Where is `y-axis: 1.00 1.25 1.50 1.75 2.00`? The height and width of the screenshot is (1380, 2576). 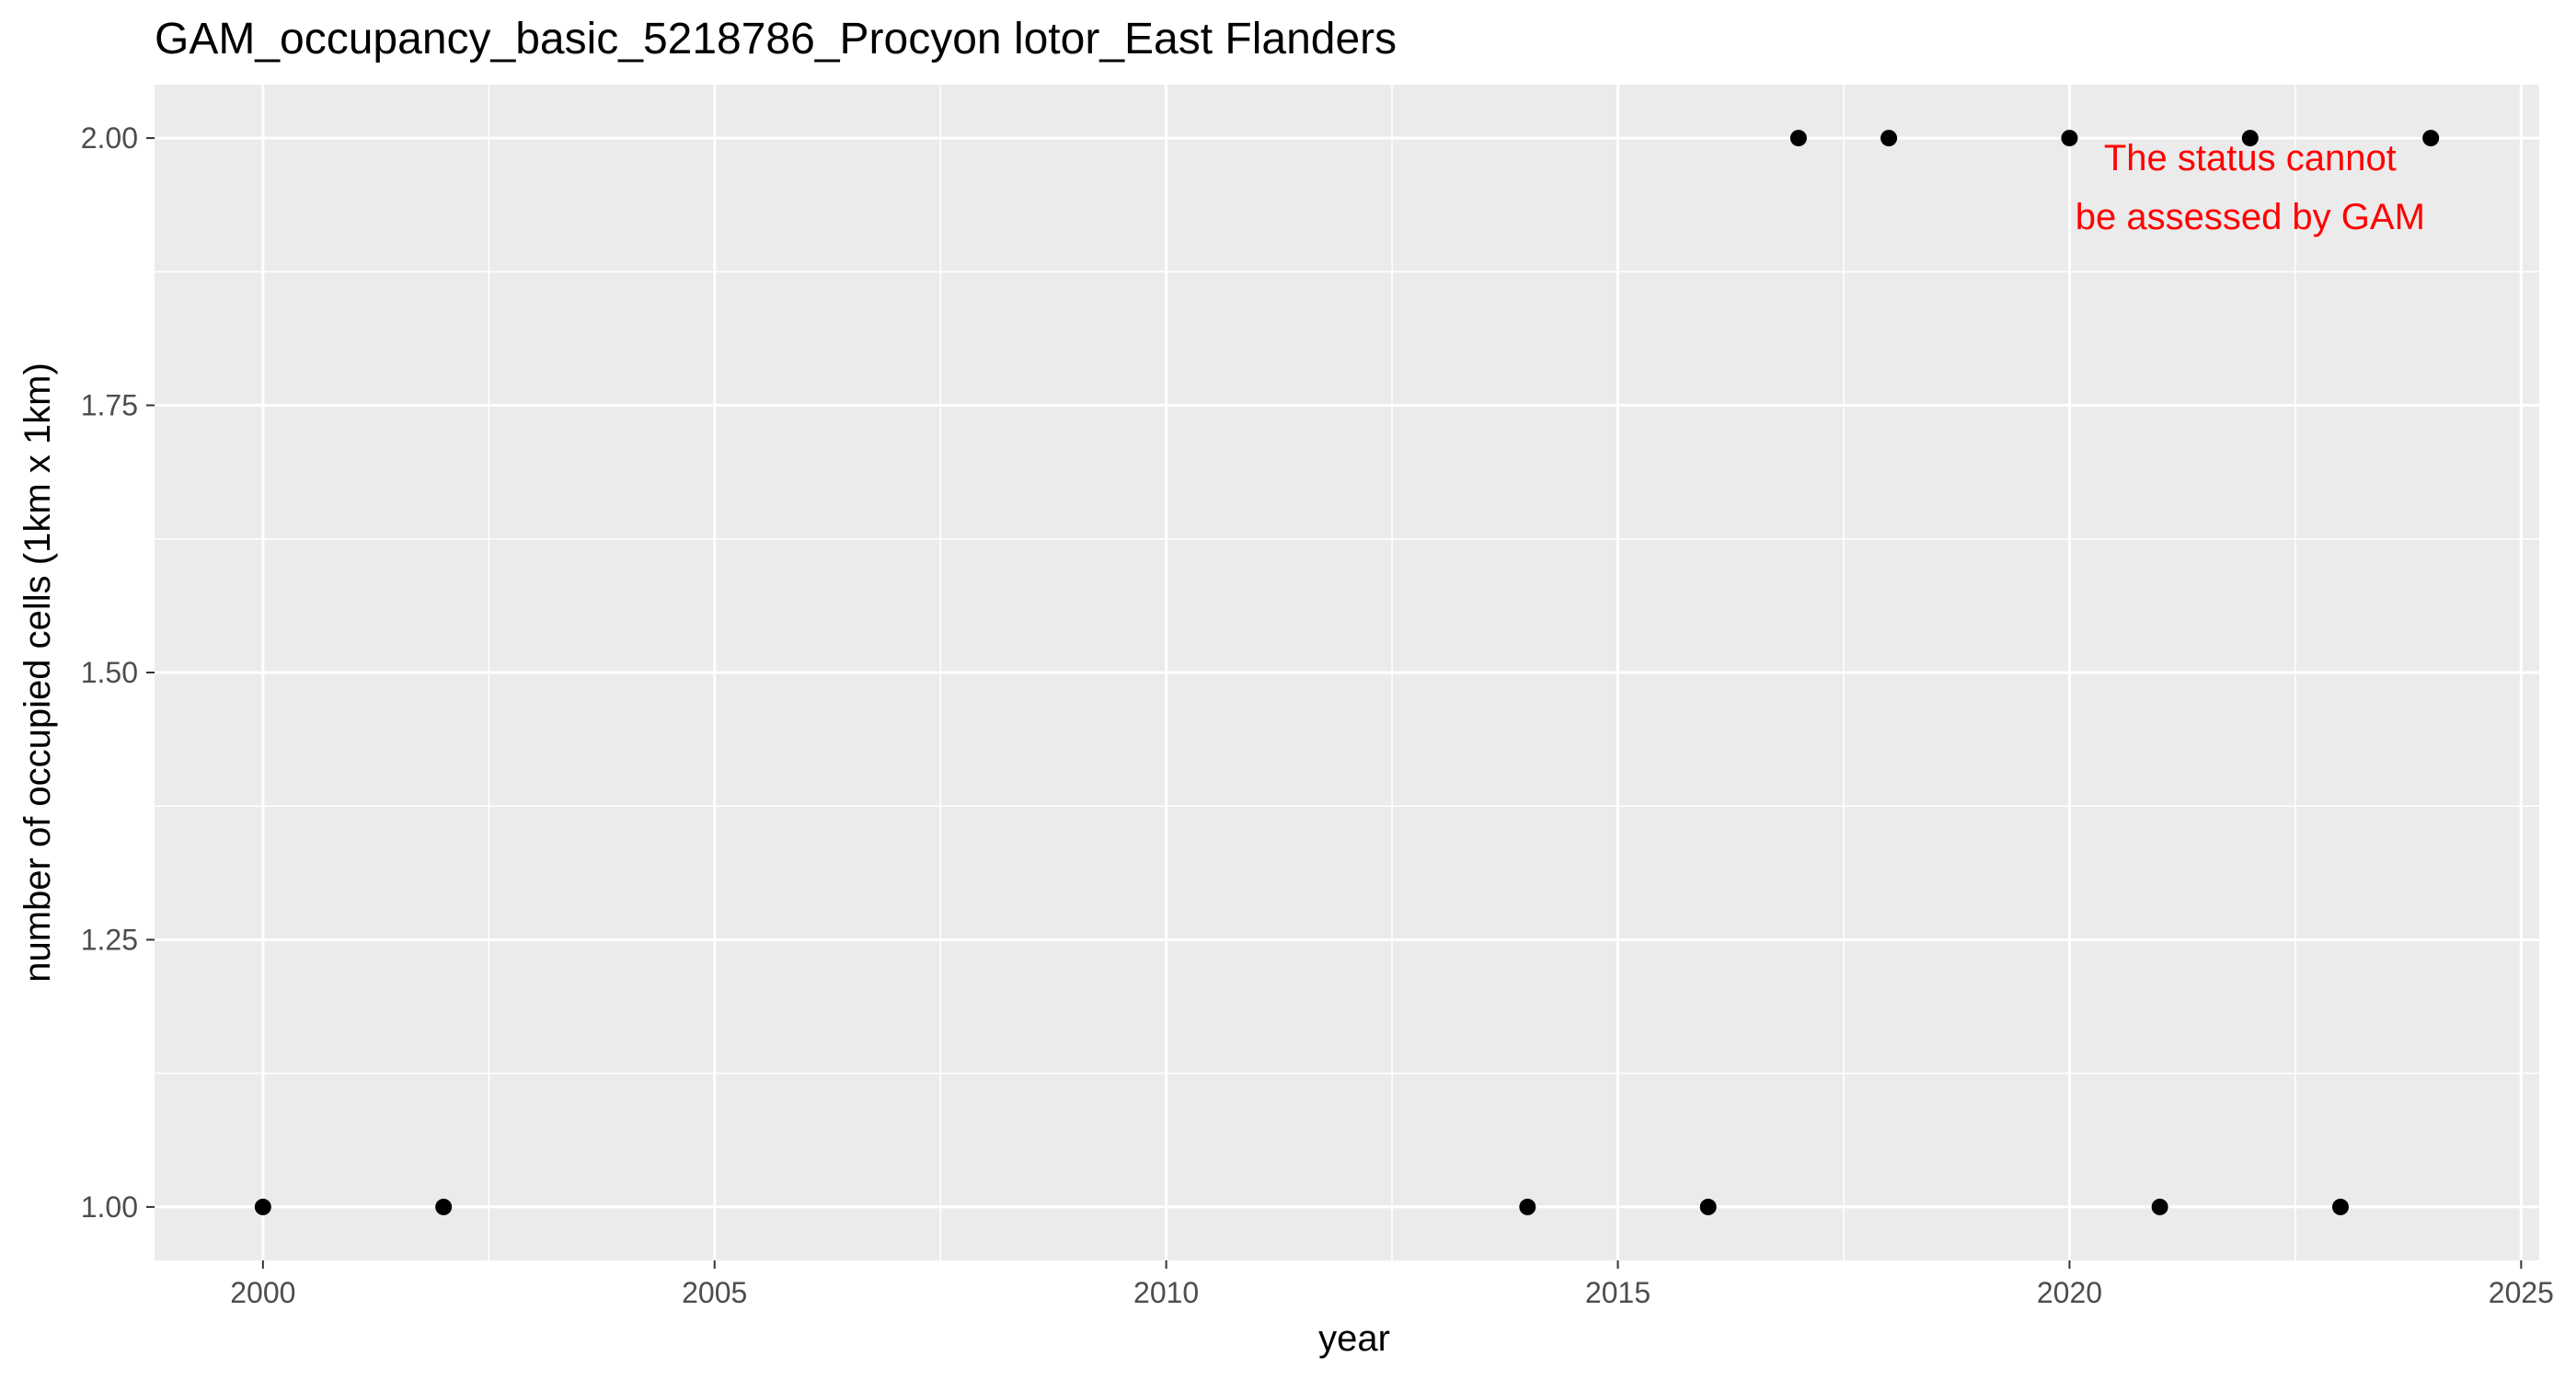
y-axis: 1.00 1.25 1.50 1.75 2.00 is located at coordinates (118, 672).